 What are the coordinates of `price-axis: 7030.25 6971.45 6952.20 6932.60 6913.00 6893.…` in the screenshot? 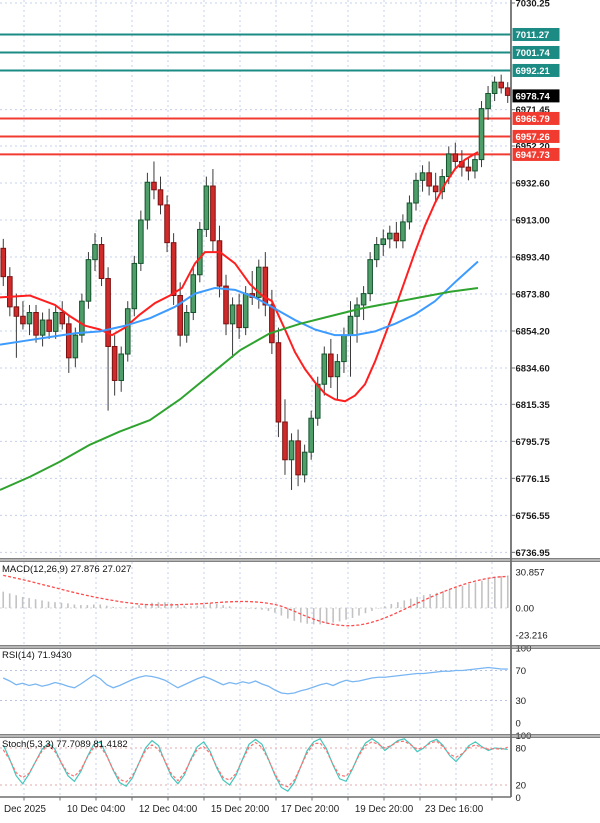 It's located at (531, 279).